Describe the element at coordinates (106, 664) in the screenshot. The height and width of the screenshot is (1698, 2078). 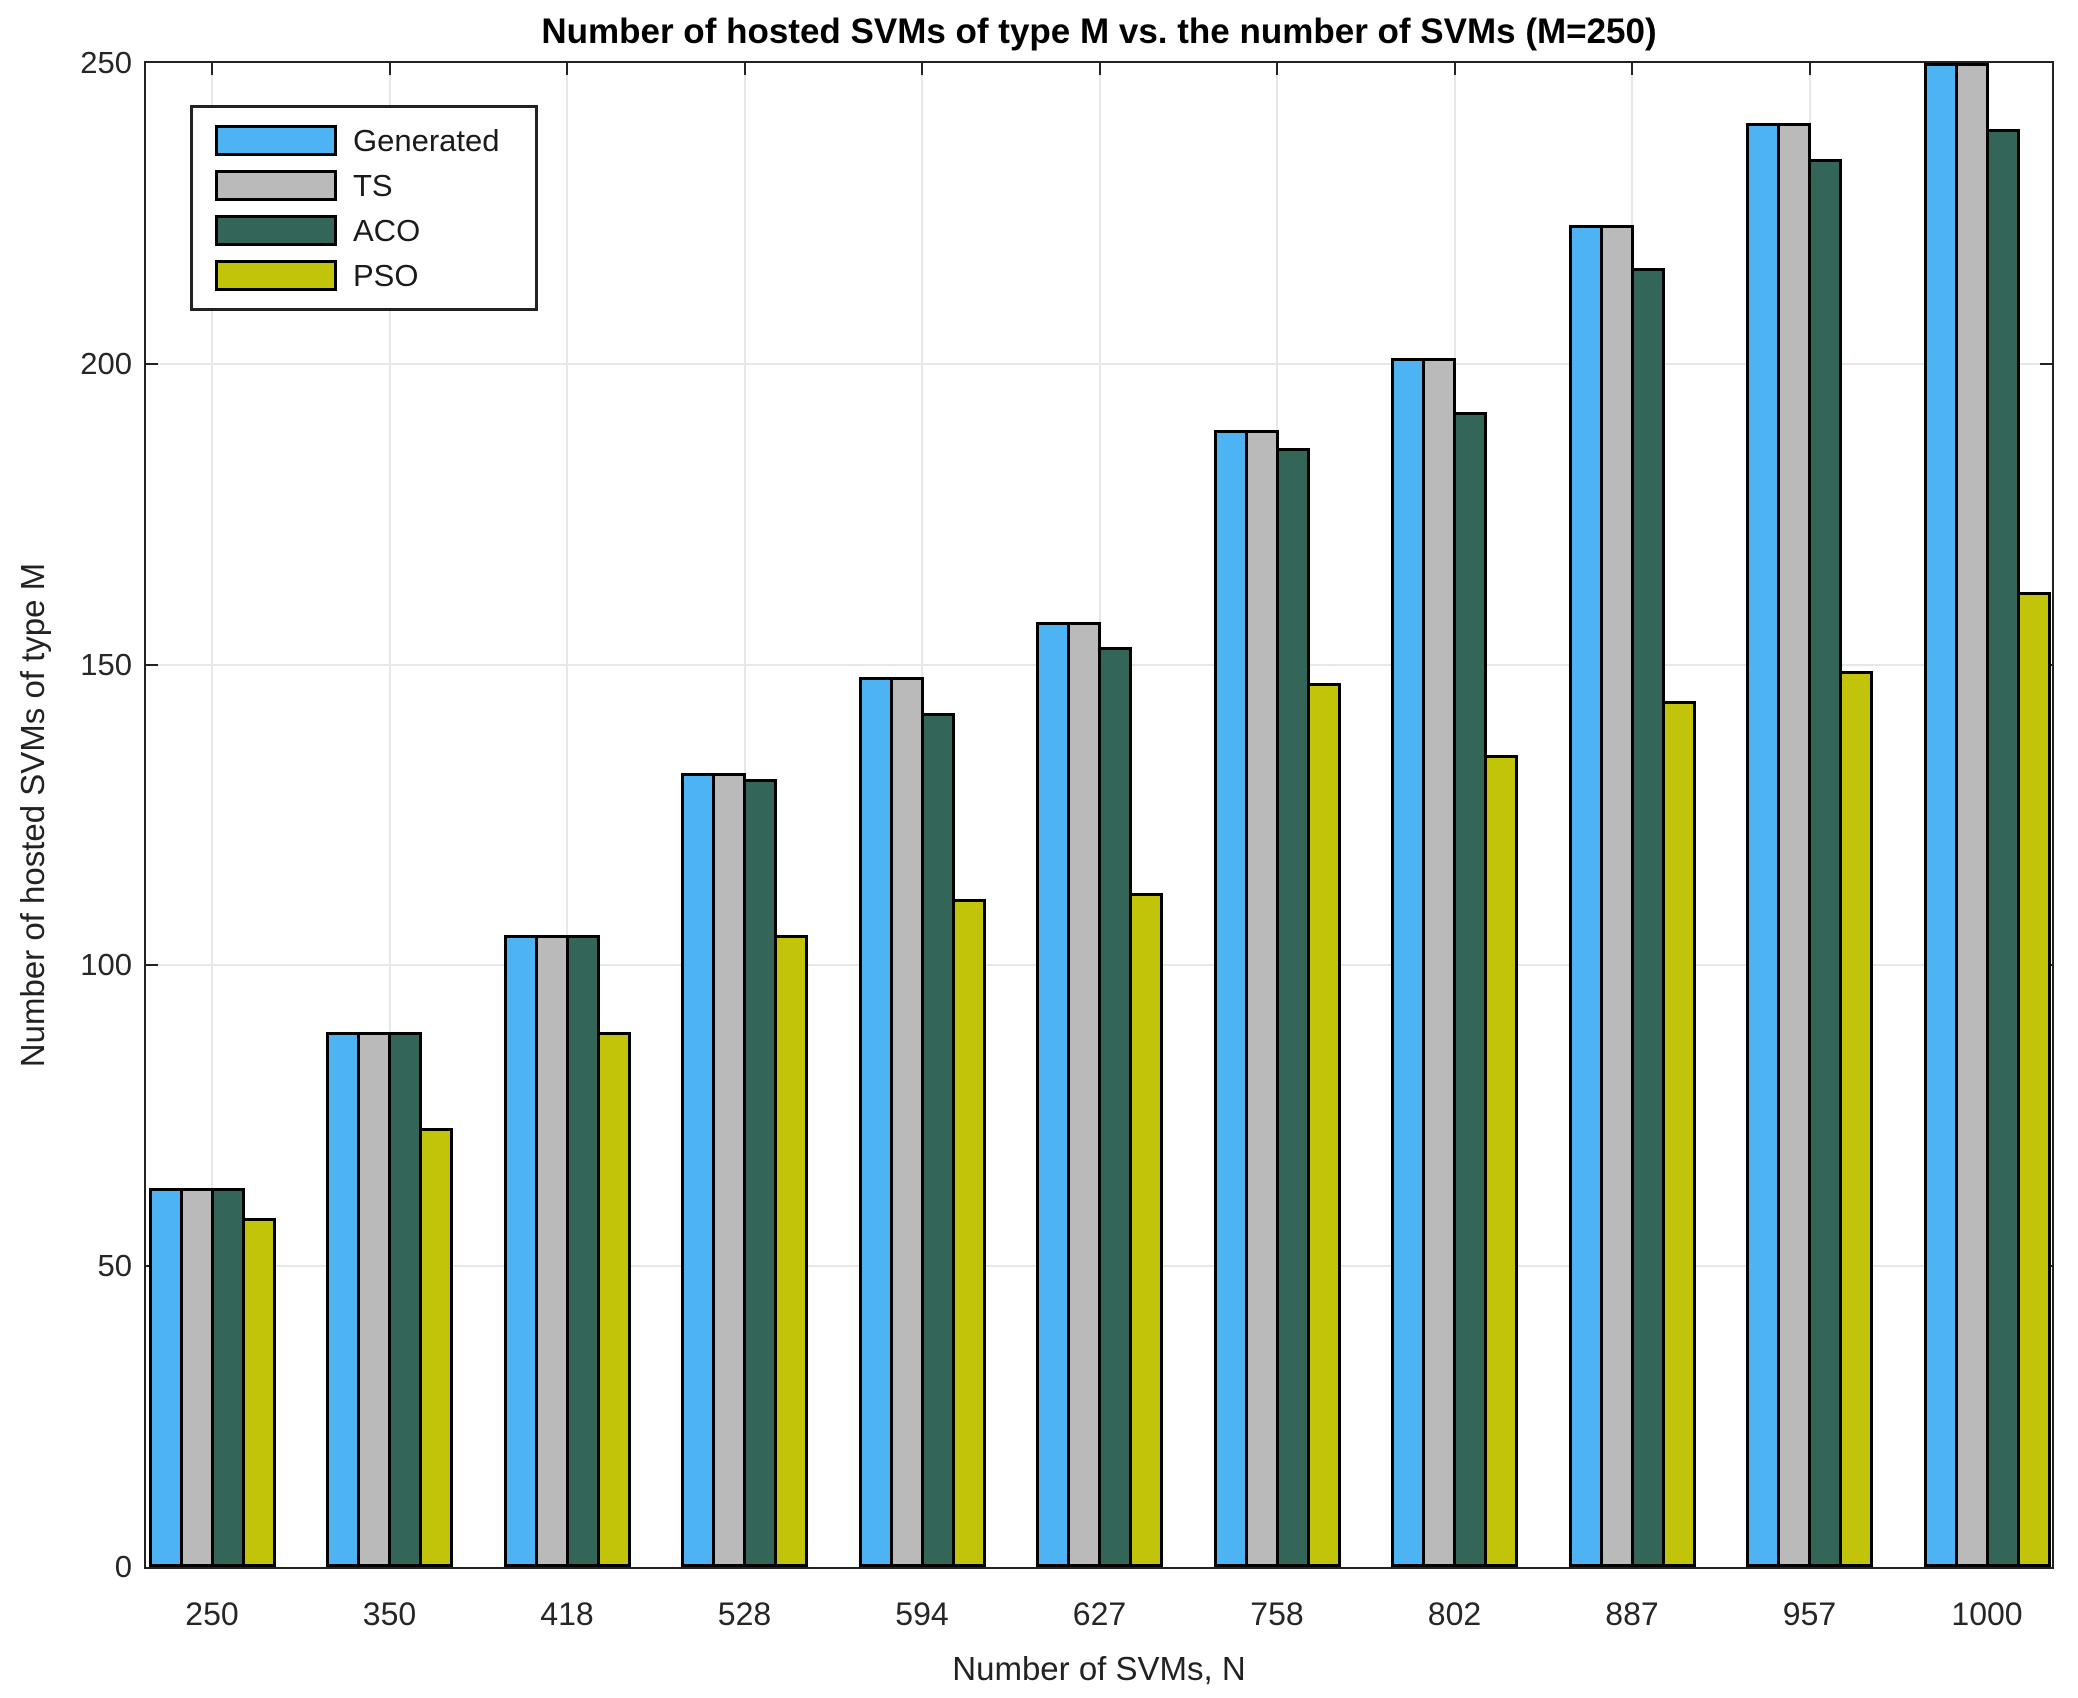
I see `y-tick-label-150: 150` at that location.